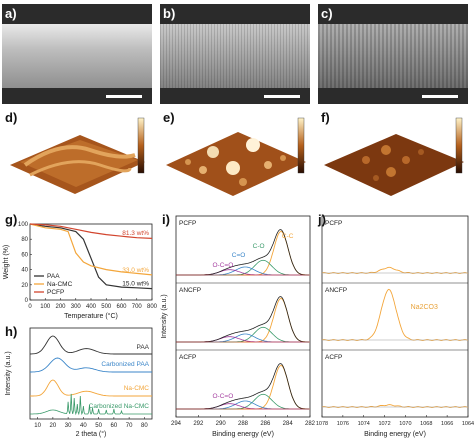  What do you see at coordinates (60, 307) in the screenshot?
I see `x-tick-label: 200` at bounding box center [60, 307].